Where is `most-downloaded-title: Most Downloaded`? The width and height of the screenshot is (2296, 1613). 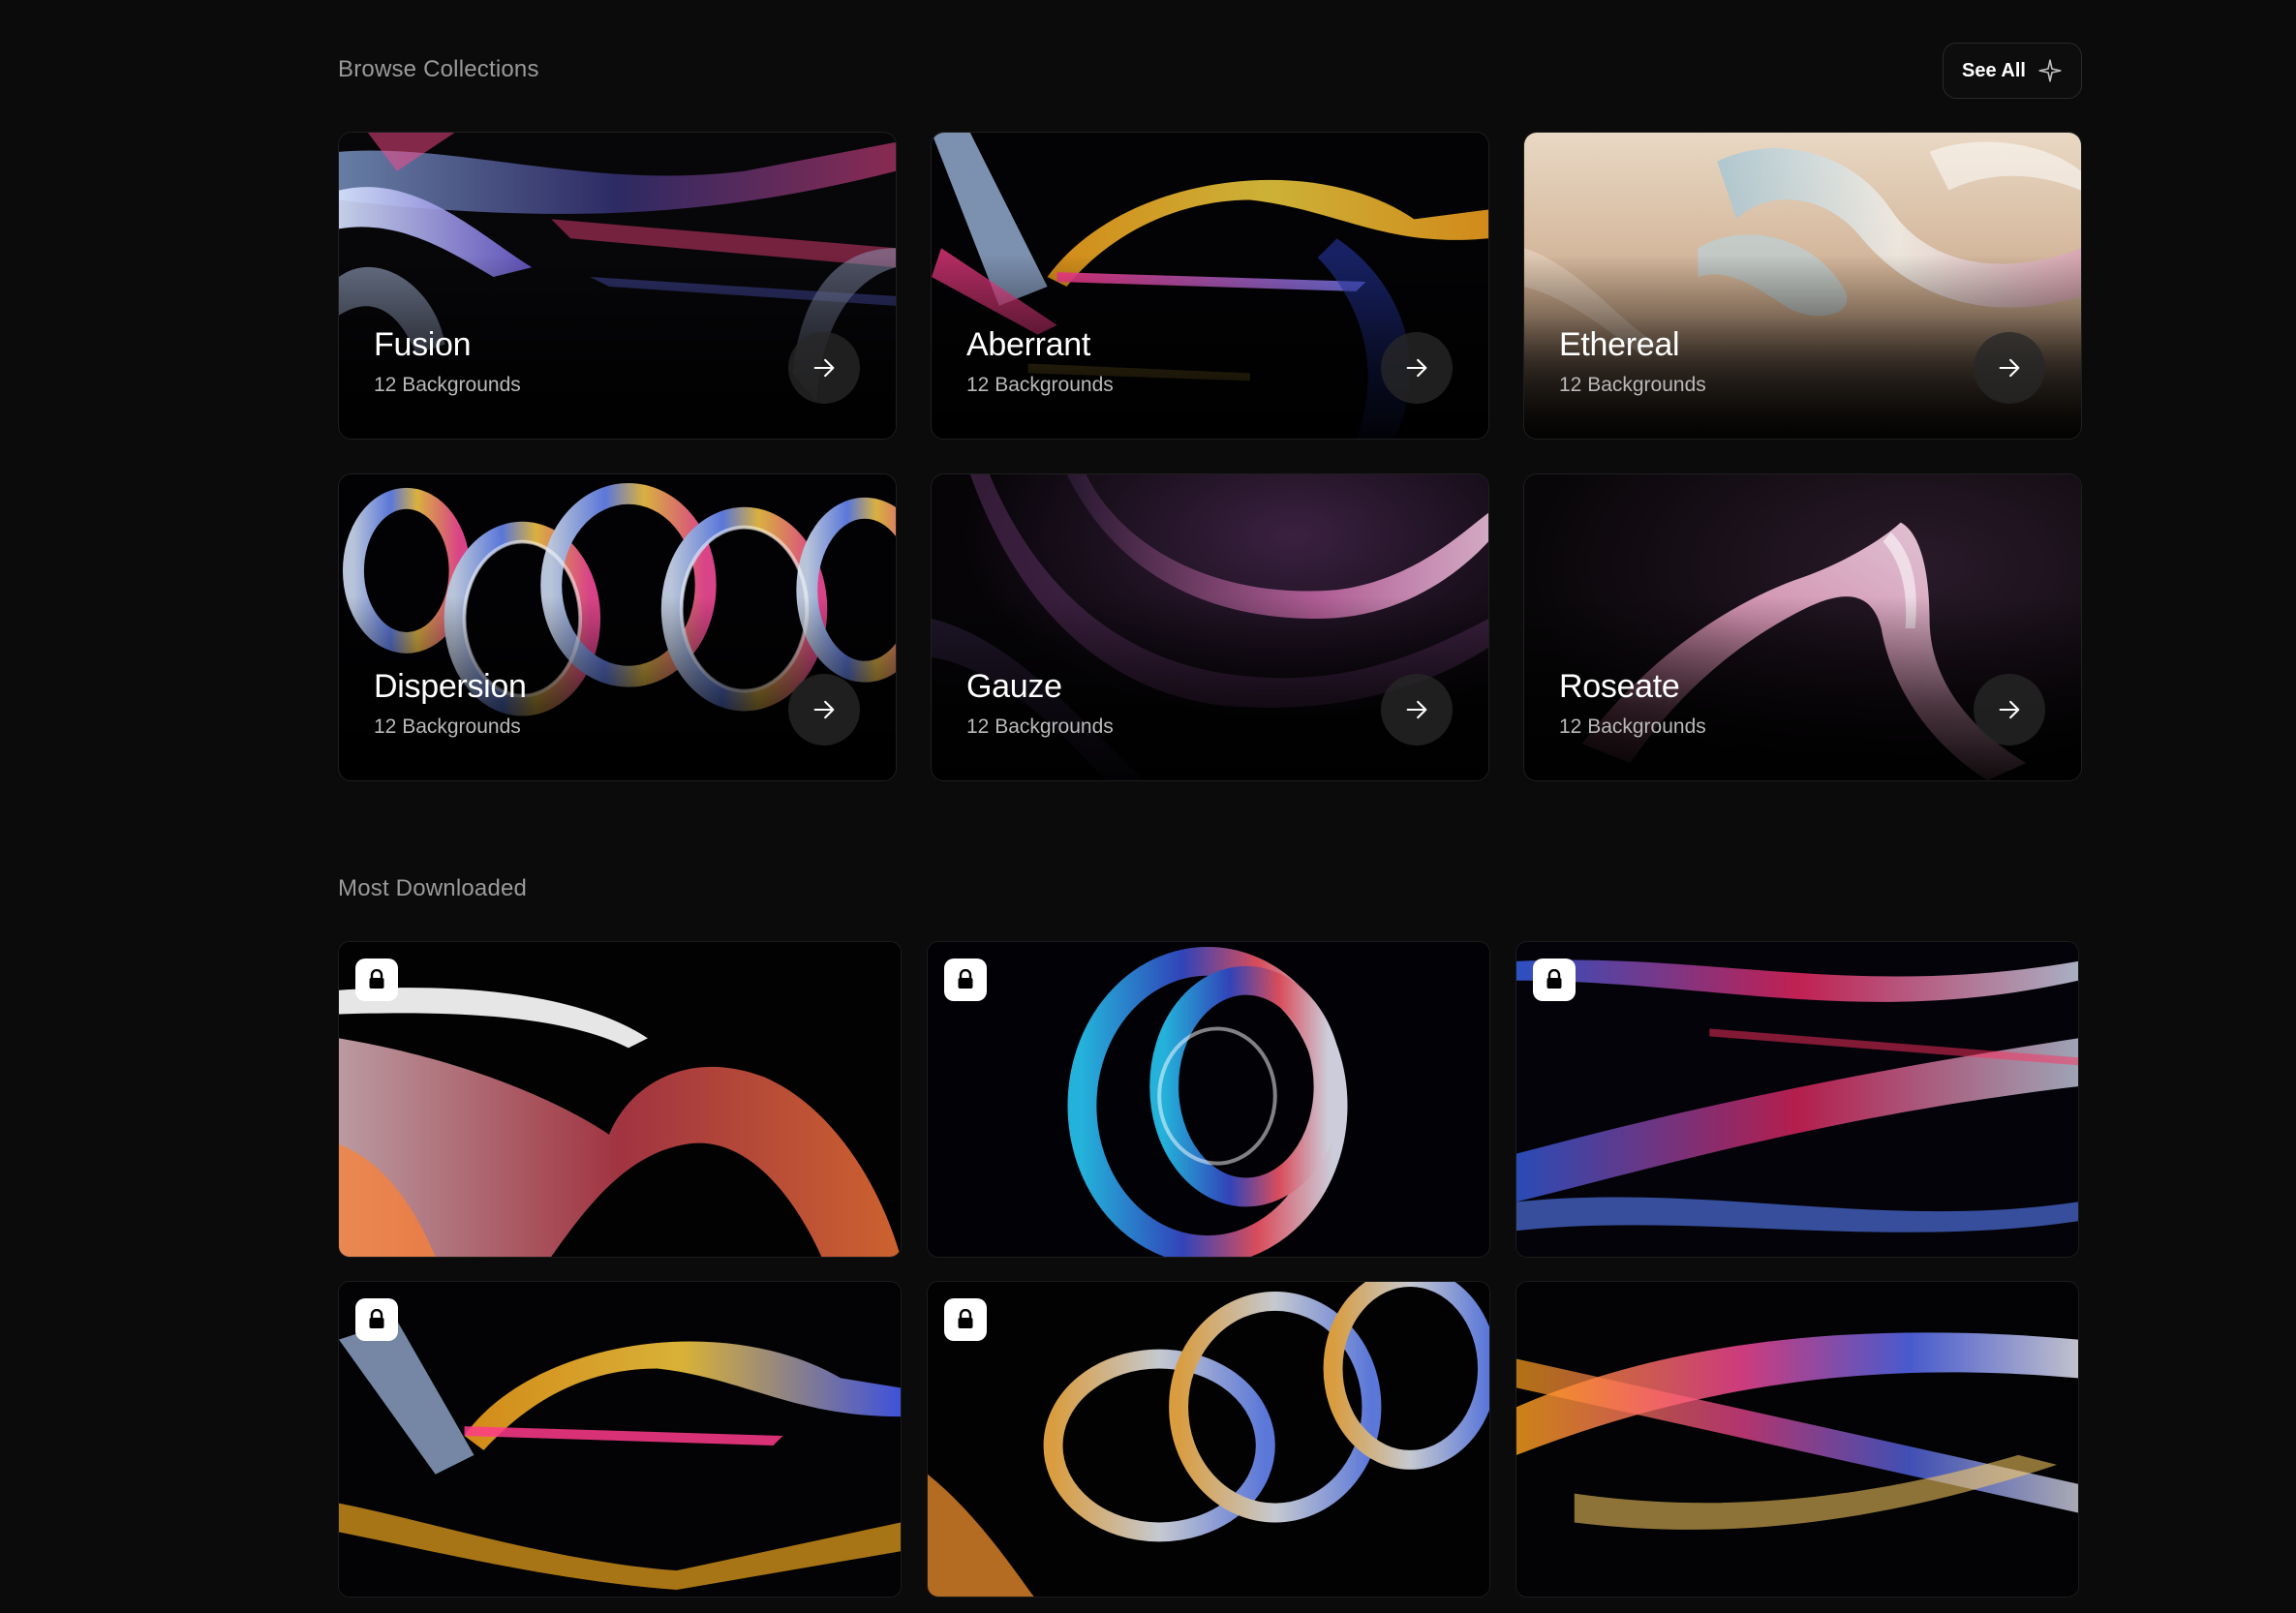 most-downloaded-title: Most Downloaded is located at coordinates (433, 888).